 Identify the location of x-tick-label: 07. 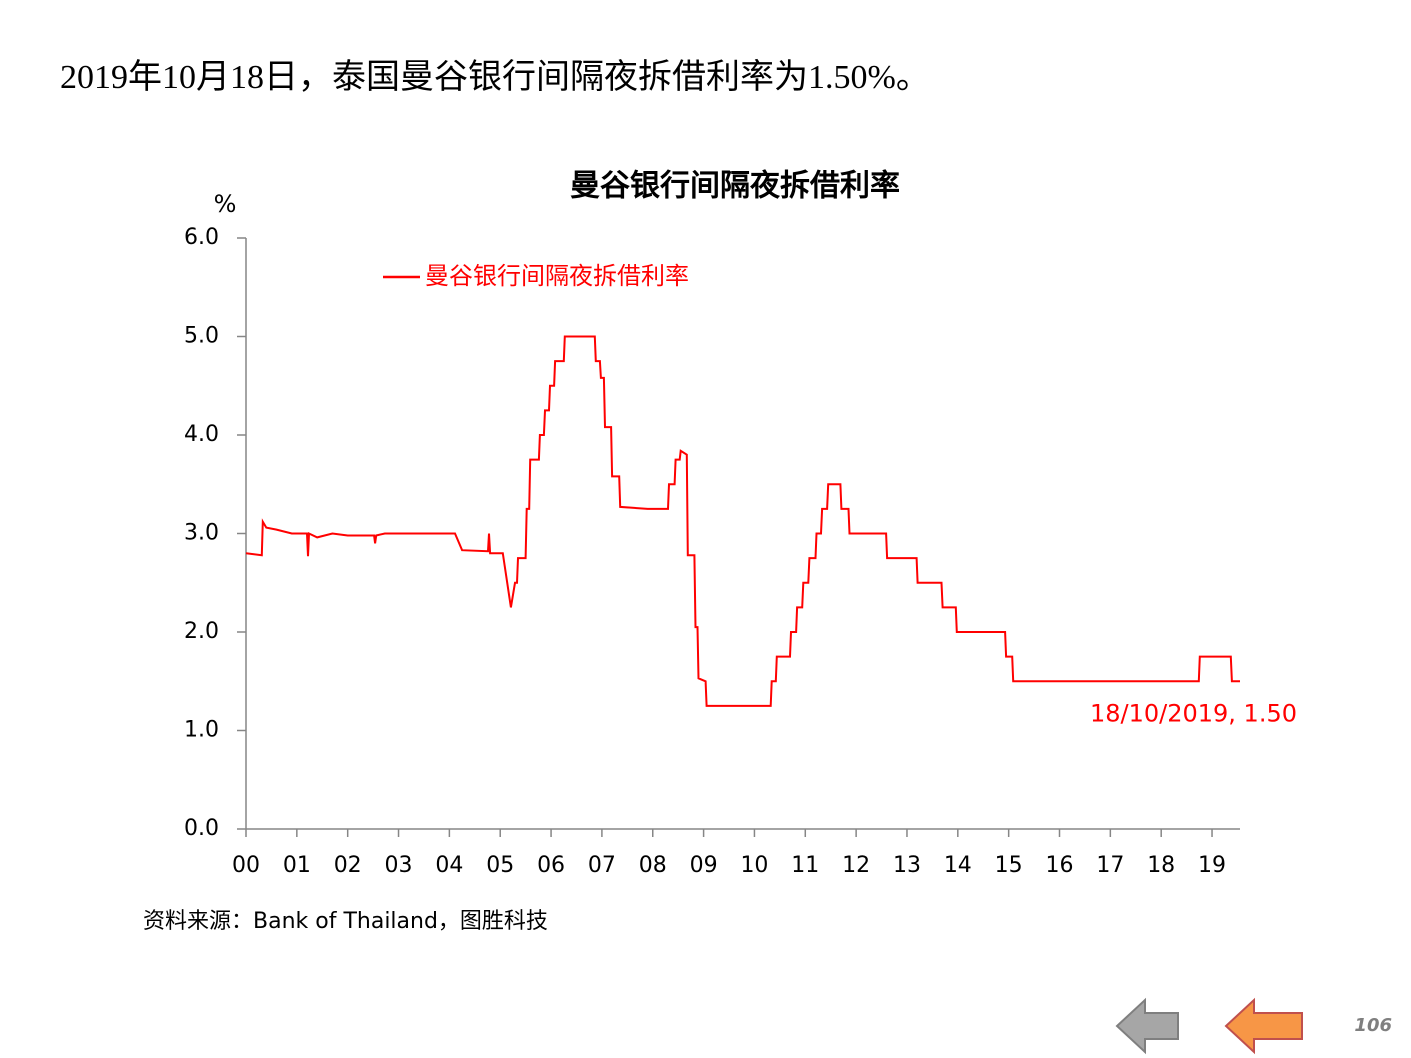
(602, 865).